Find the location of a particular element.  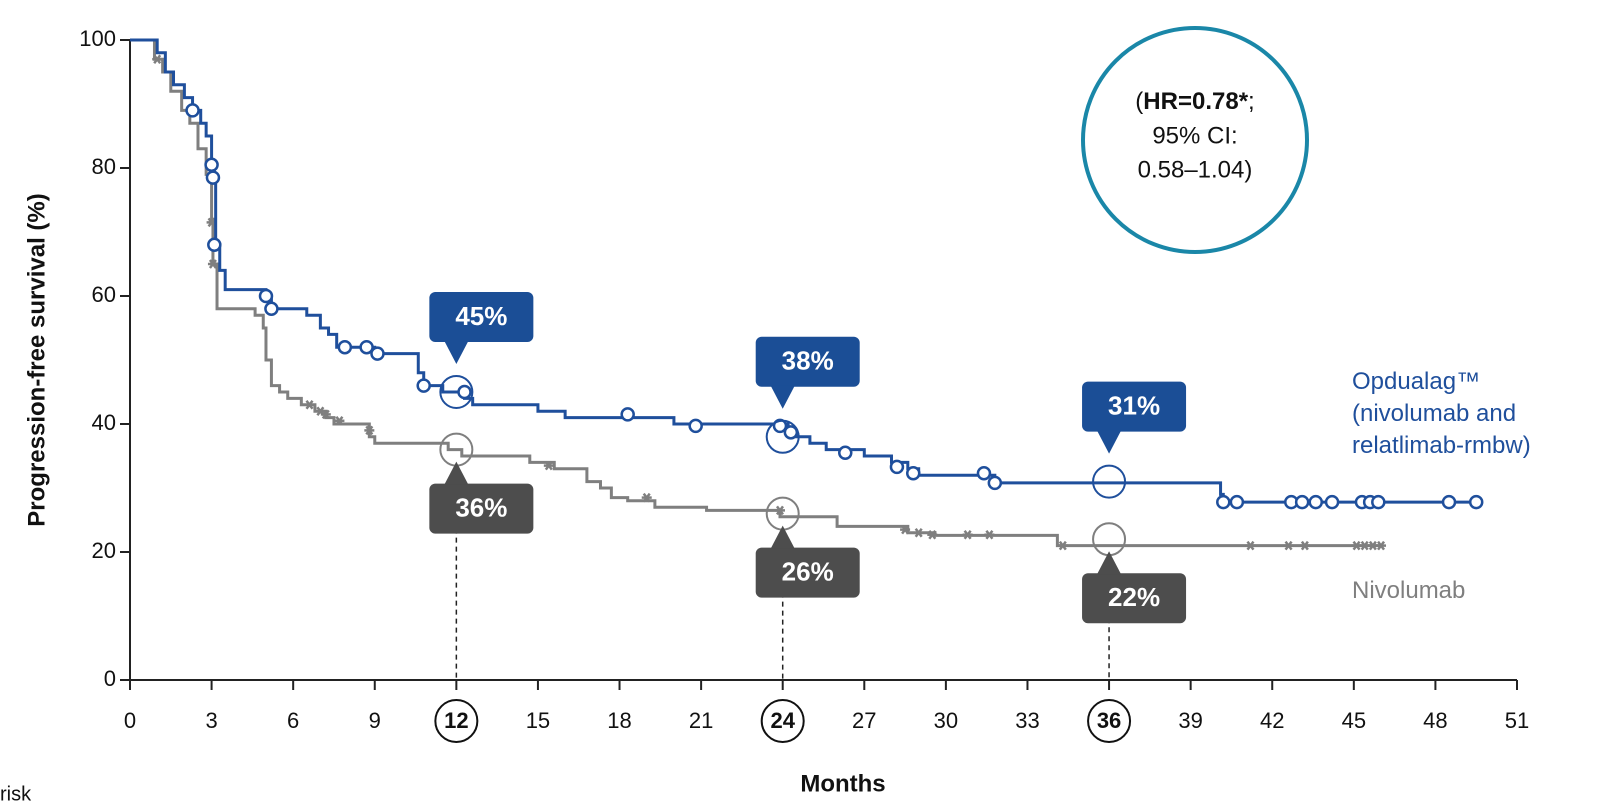

hr-circle is located at coordinates (1195, 140).